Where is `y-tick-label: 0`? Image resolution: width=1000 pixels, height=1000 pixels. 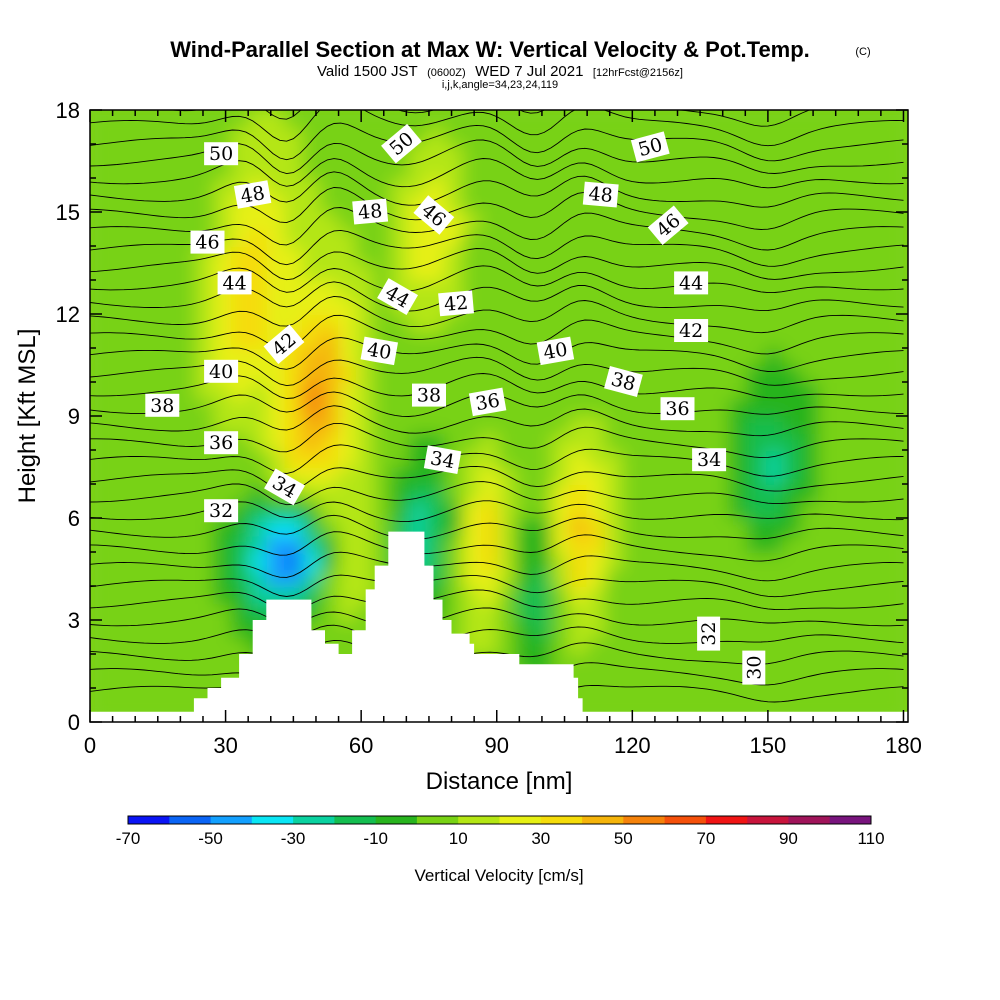
y-tick-label: 0 is located at coordinates (74, 722).